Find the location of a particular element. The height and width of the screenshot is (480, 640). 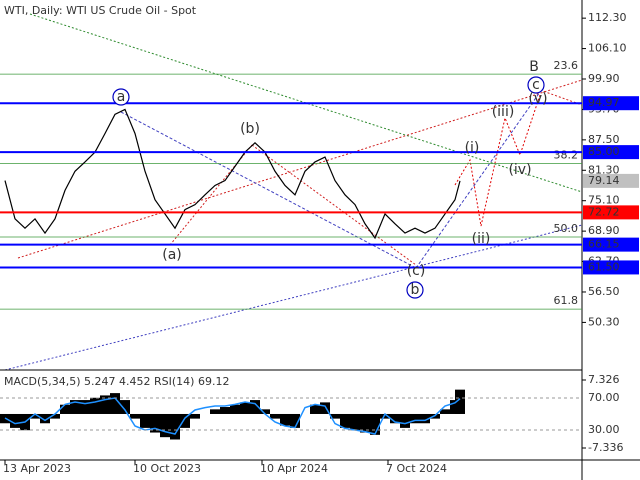

fib-label: 50.0 is located at coordinates (566, 228).